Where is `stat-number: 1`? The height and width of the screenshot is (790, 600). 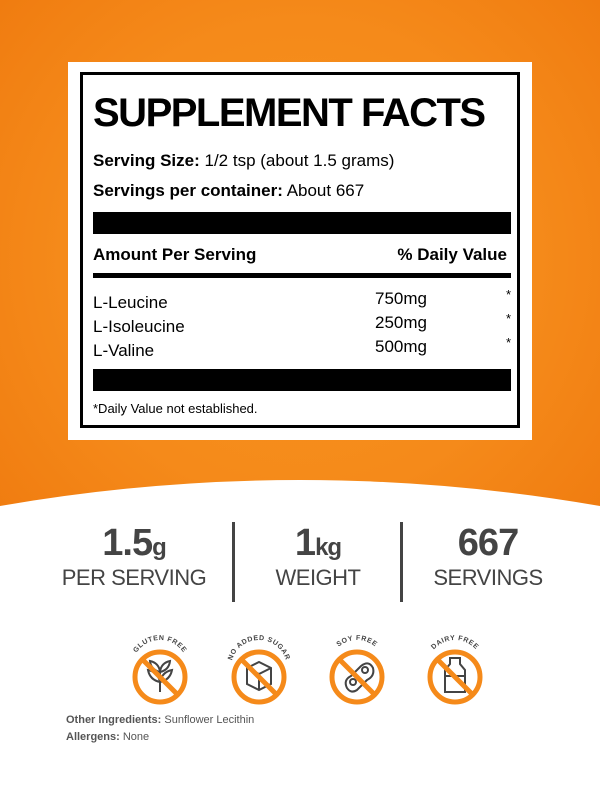 stat-number: 1 is located at coordinates (305, 543).